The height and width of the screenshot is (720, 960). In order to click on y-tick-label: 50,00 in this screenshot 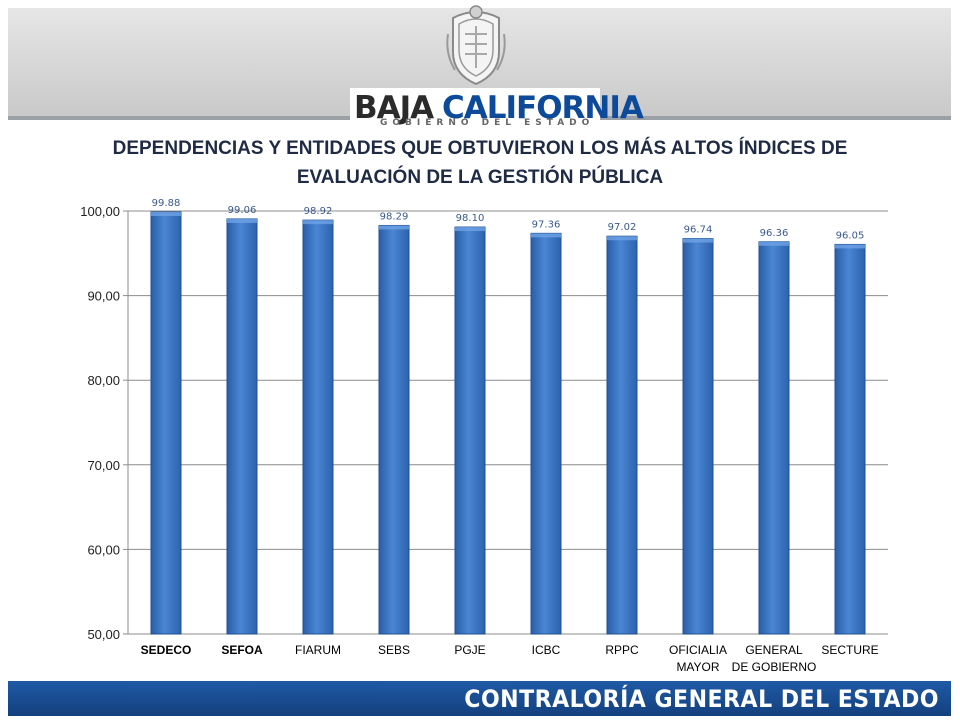, I will do `click(103, 634)`.